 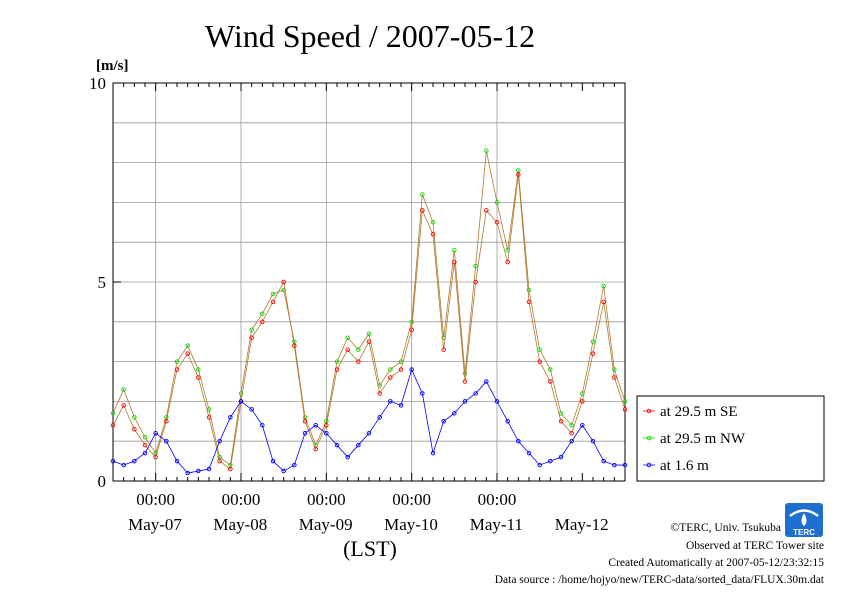 What do you see at coordinates (684, 466) in the screenshot?
I see `legend-label: at 1.6 m` at bounding box center [684, 466].